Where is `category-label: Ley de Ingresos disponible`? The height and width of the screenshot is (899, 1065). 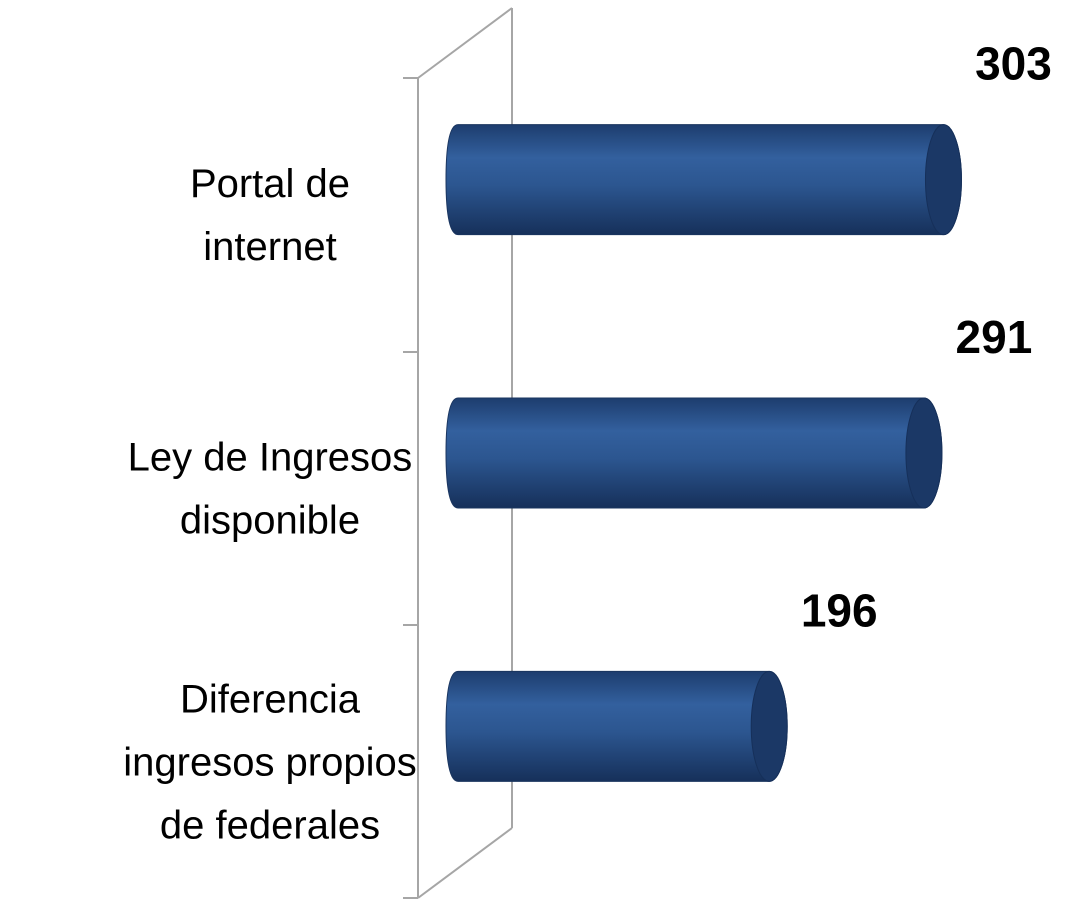
category-label: Ley de Ingresos disponible is located at coordinates (270, 489).